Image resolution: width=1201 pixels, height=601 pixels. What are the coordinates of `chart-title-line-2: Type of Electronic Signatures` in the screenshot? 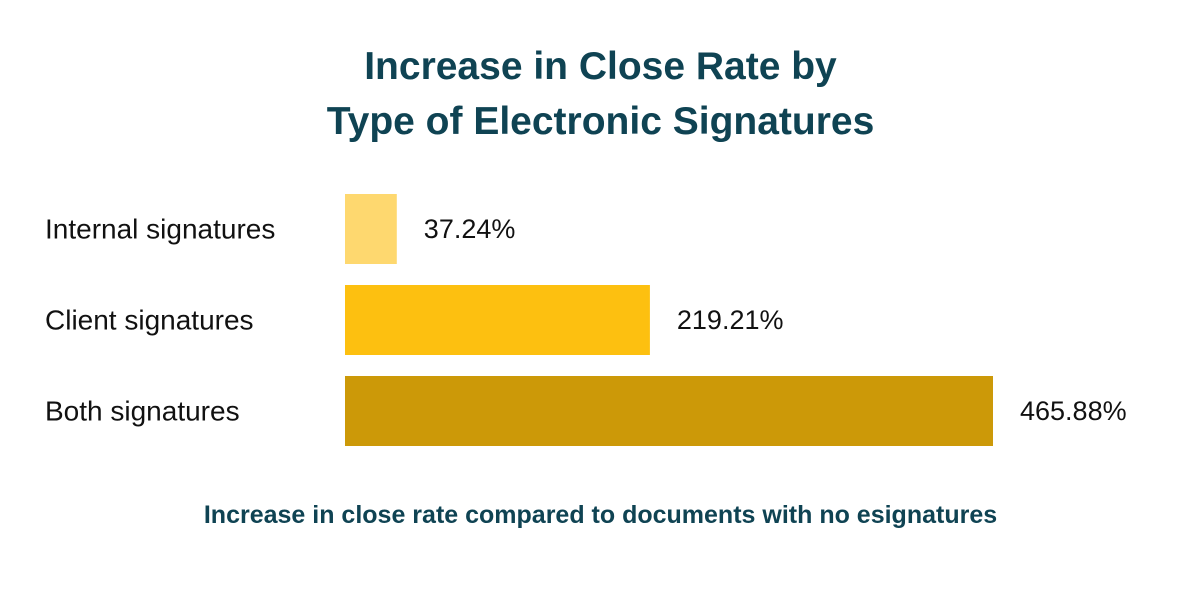 It's located at (600, 121).